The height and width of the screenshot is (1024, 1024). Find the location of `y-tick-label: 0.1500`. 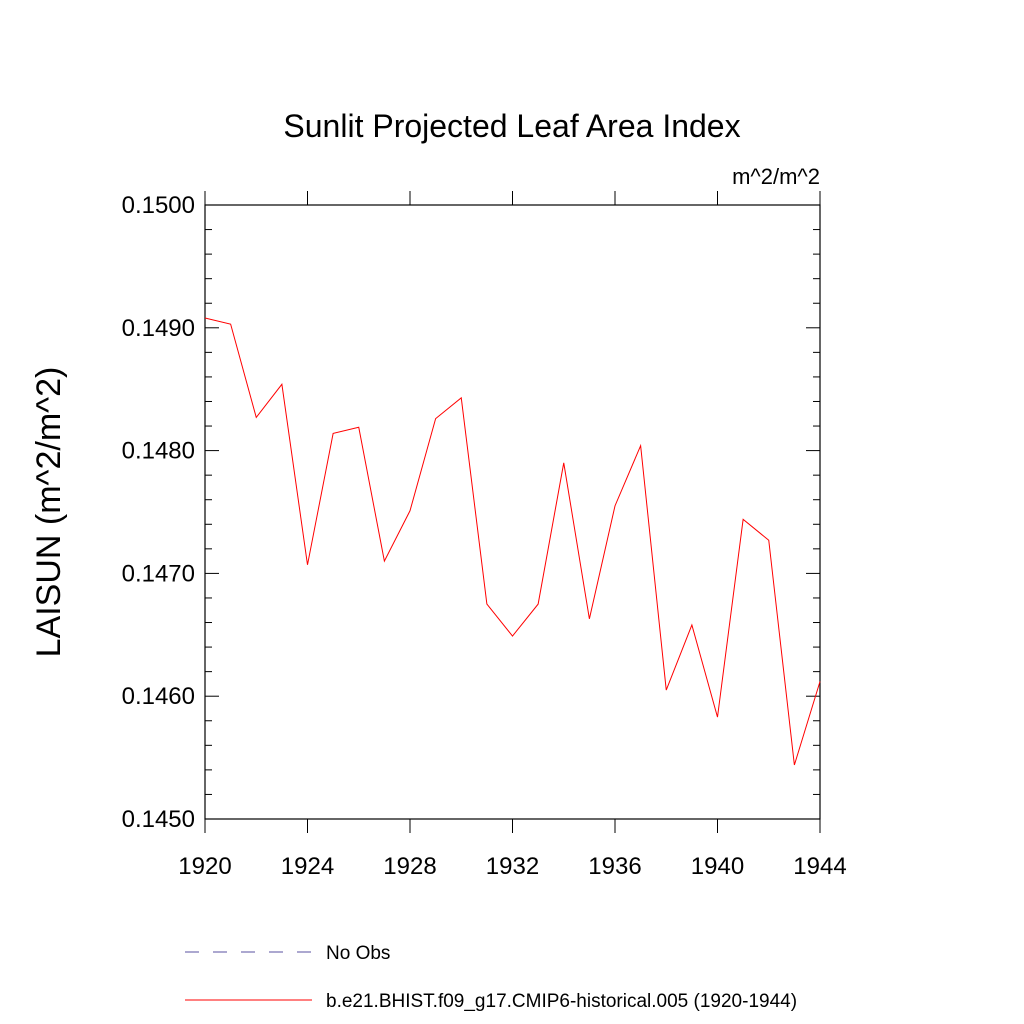

y-tick-label: 0.1500 is located at coordinates (158, 205).